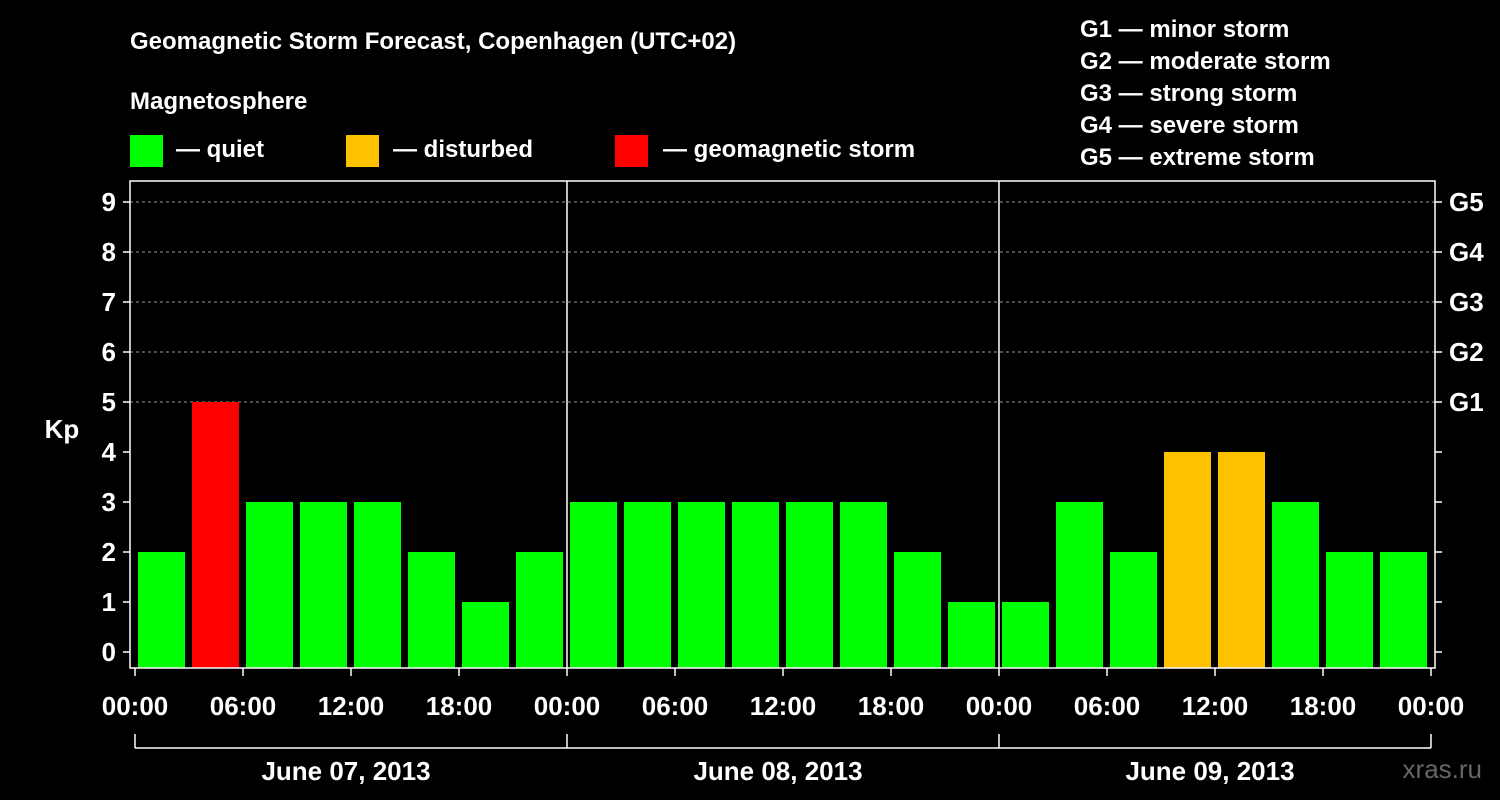 This screenshot has height=800, width=1500. I want to click on legend: — quiet — disturbed — geomagnetic storm, so click(522, 151).